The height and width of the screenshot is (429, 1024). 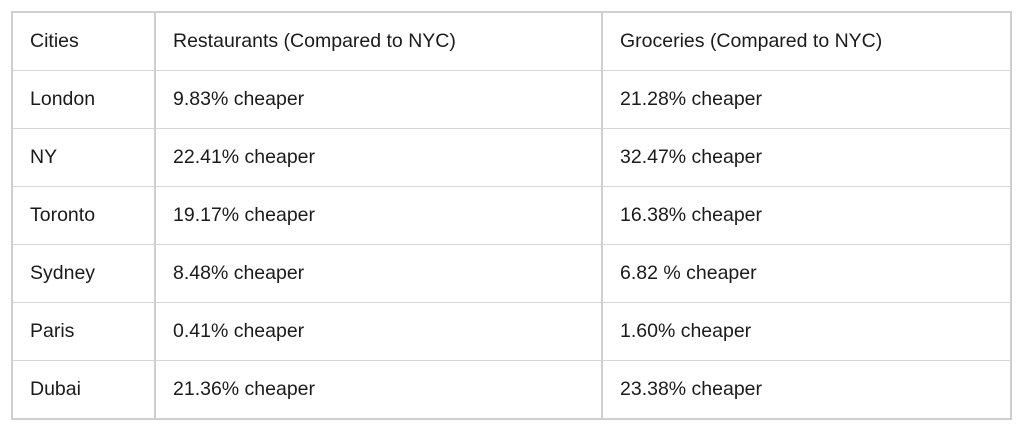 What do you see at coordinates (378, 331) in the screenshot?
I see `restaurants-cell: 0.41% cheaper` at bounding box center [378, 331].